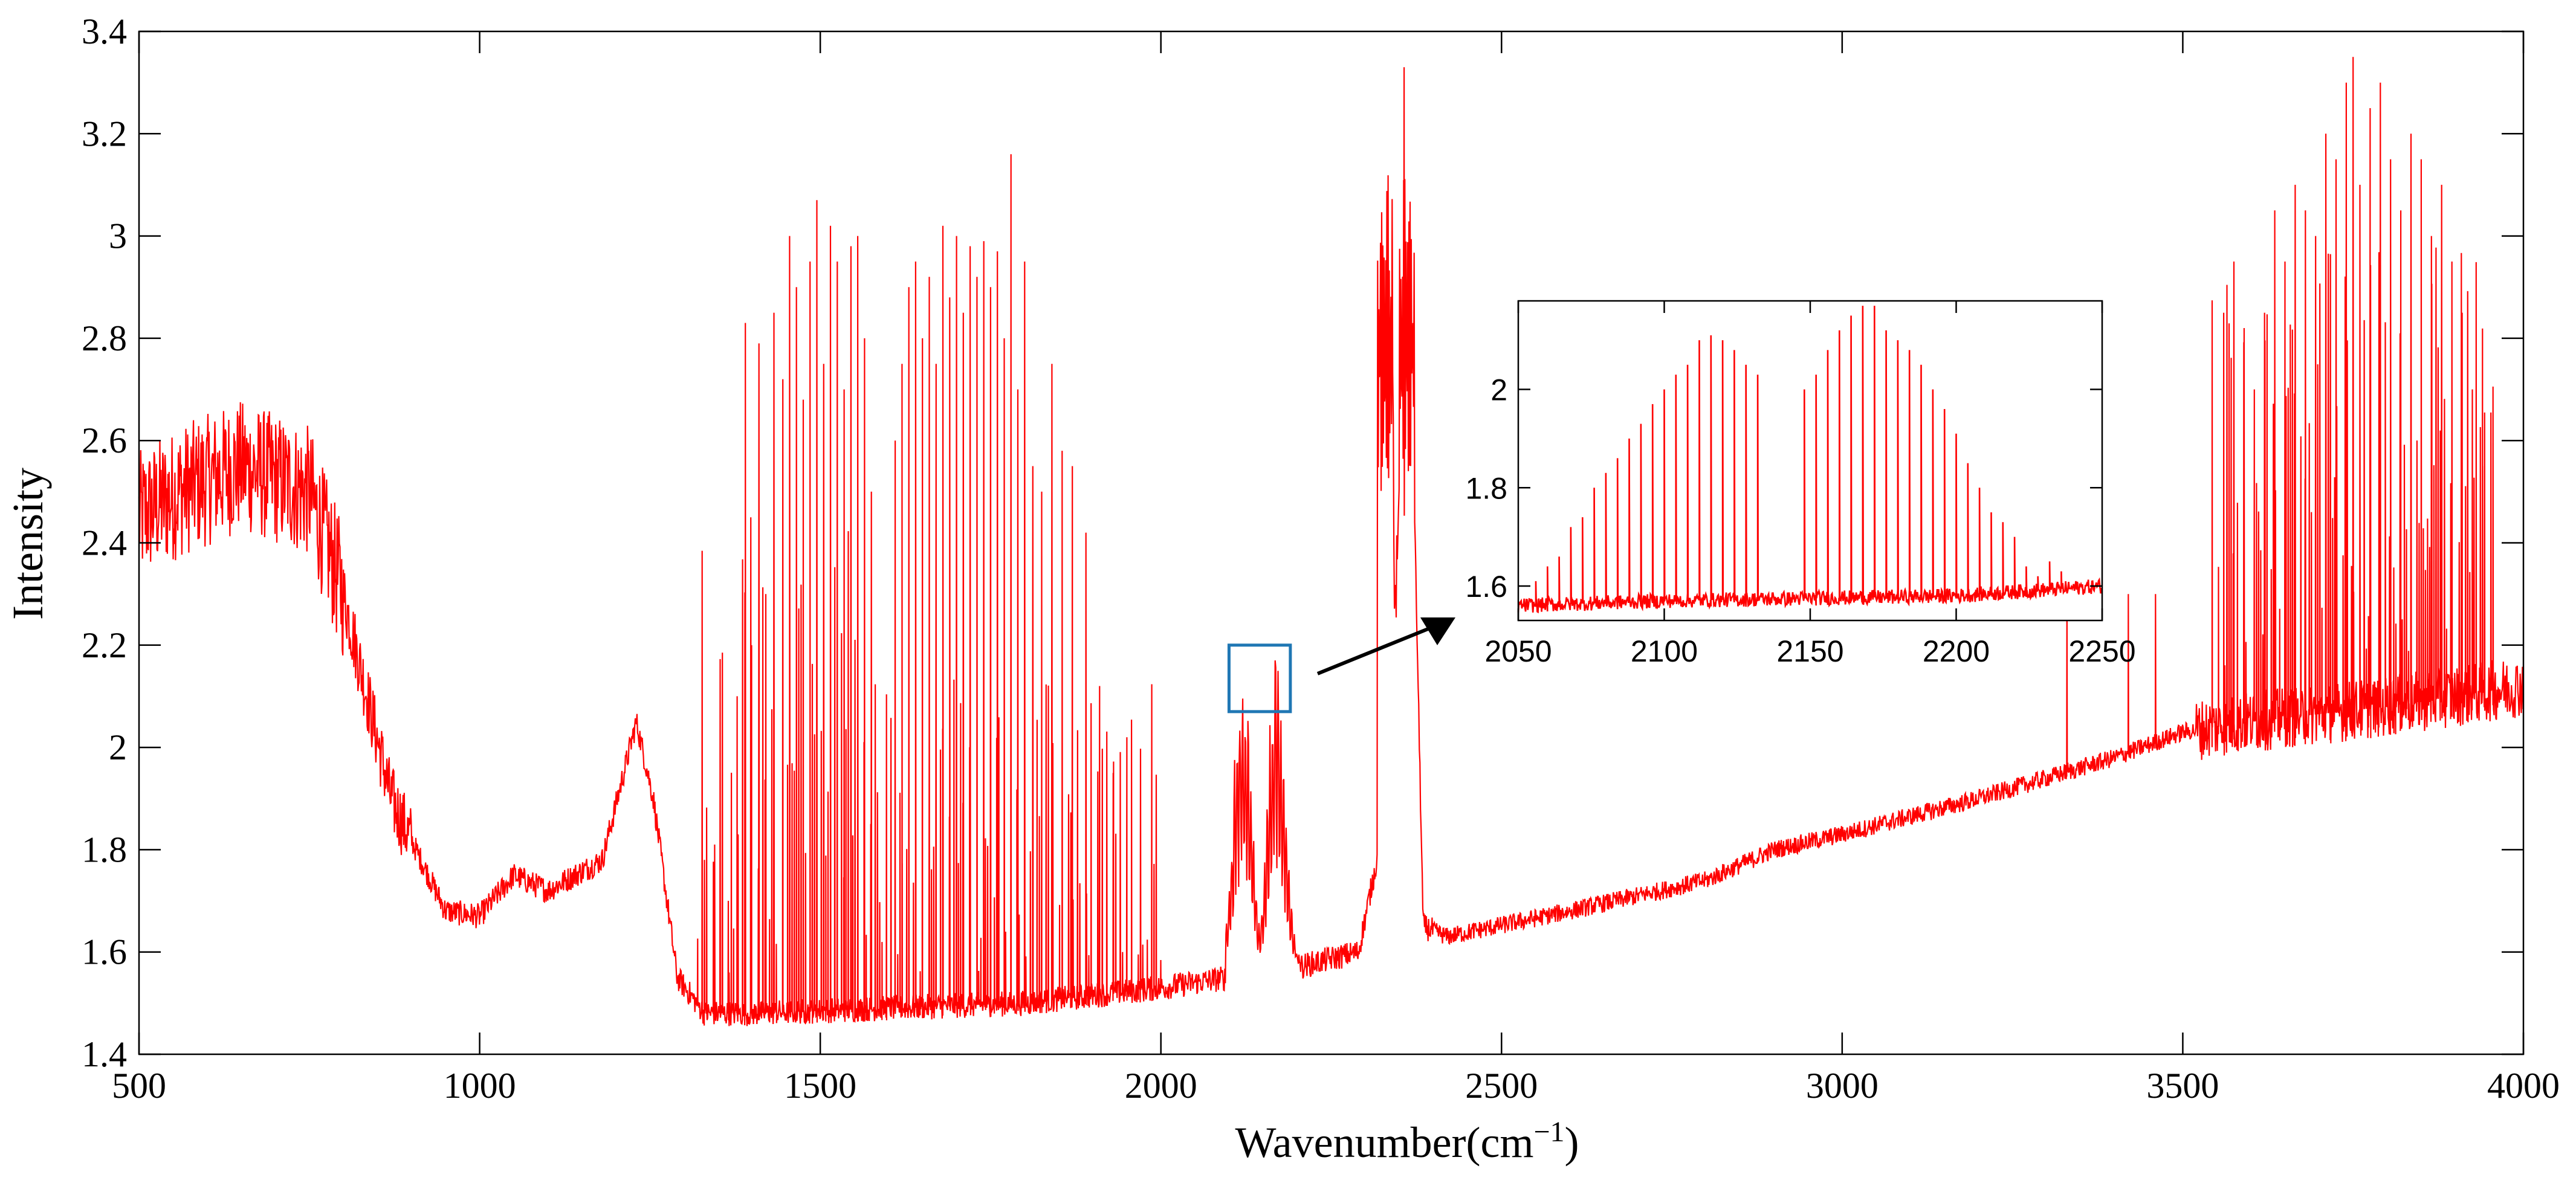 The width and height of the screenshot is (2576, 1189). I want to click on zoom-arrow, so click(1385, 646).